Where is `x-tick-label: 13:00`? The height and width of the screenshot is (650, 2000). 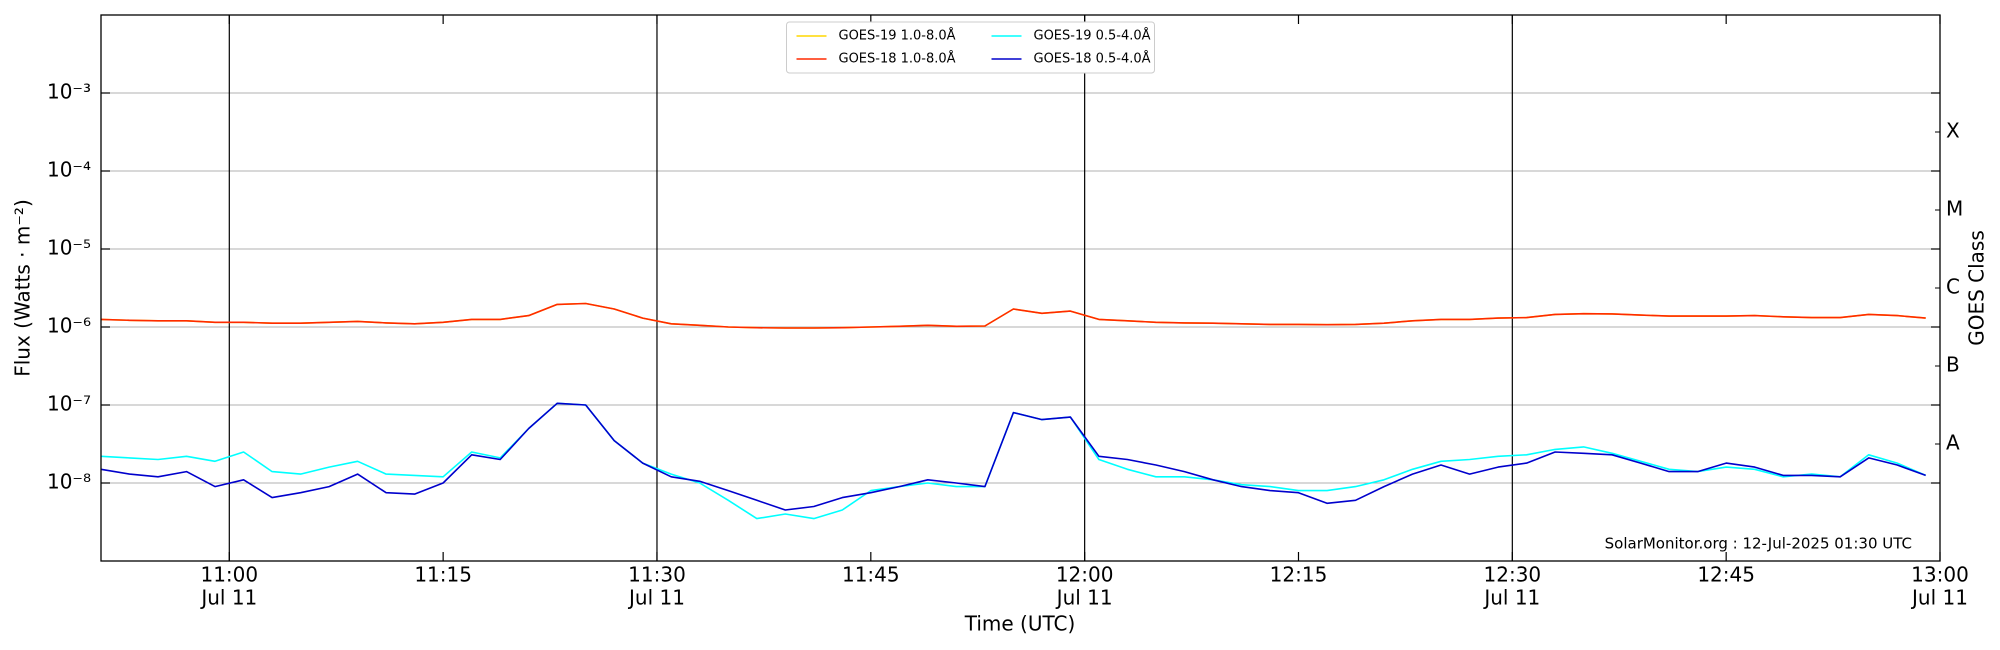
x-tick-label: 13:00 is located at coordinates (1940, 575).